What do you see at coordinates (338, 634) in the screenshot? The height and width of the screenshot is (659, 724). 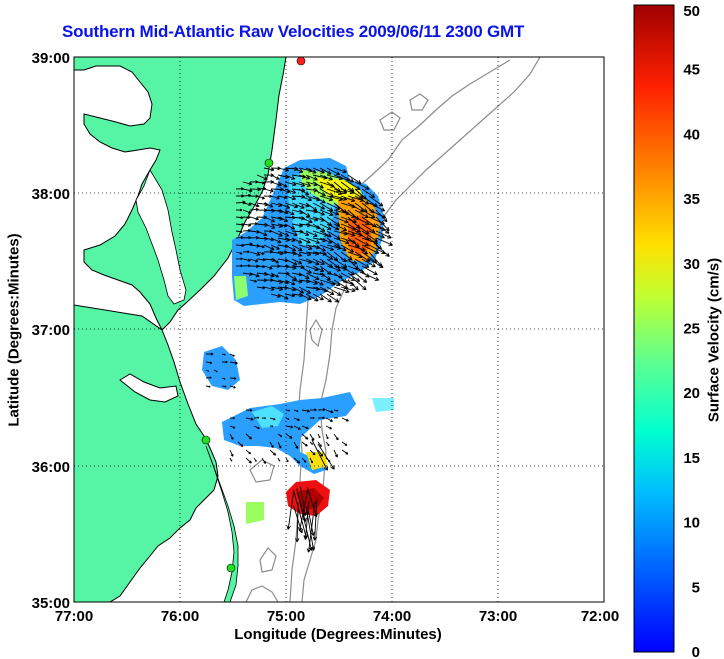 I see `x-axis-label: Longitude (Degrees:Minutes)` at bounding box center [338, 634].